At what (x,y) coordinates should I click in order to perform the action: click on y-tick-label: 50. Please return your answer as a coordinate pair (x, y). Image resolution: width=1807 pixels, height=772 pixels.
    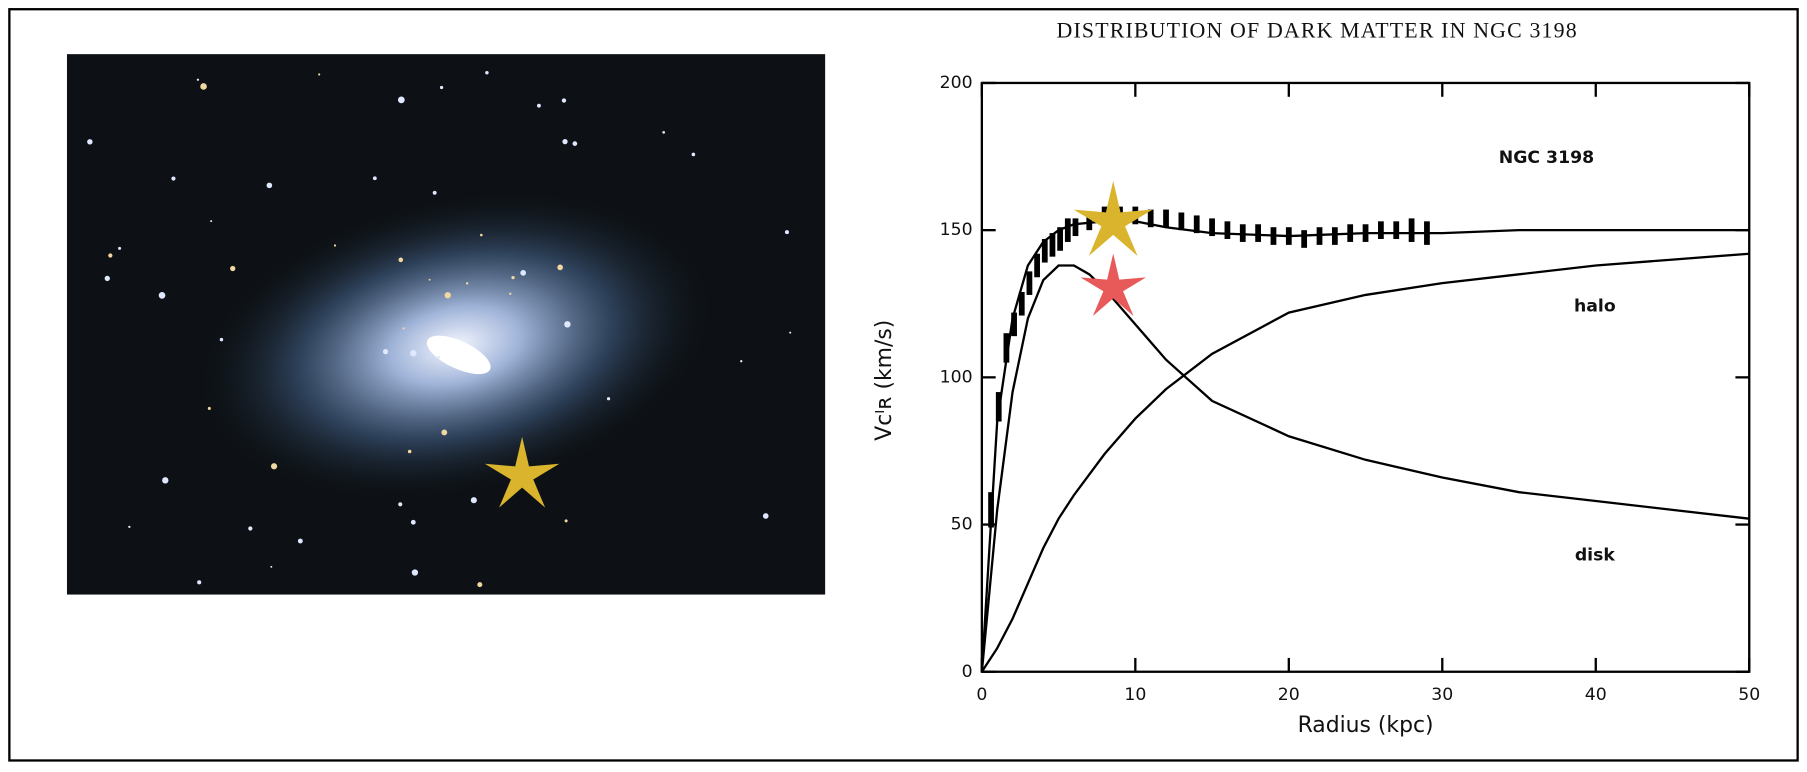
    Looking at the image, I should click on (962, 525).